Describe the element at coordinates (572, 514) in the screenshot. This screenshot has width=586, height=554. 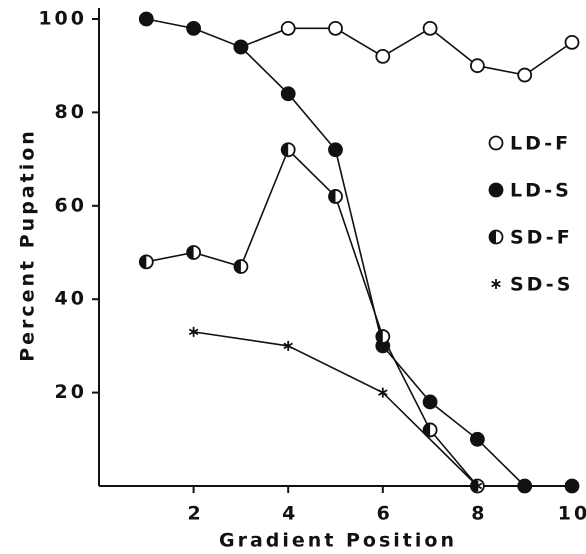
I see `x-tick-label: 10` at that location.